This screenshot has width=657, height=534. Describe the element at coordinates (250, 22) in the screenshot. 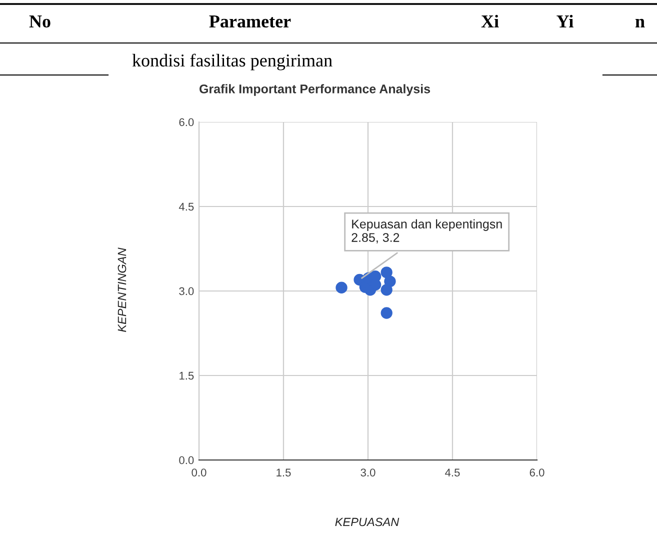

I see `text: Parameter` at that location.